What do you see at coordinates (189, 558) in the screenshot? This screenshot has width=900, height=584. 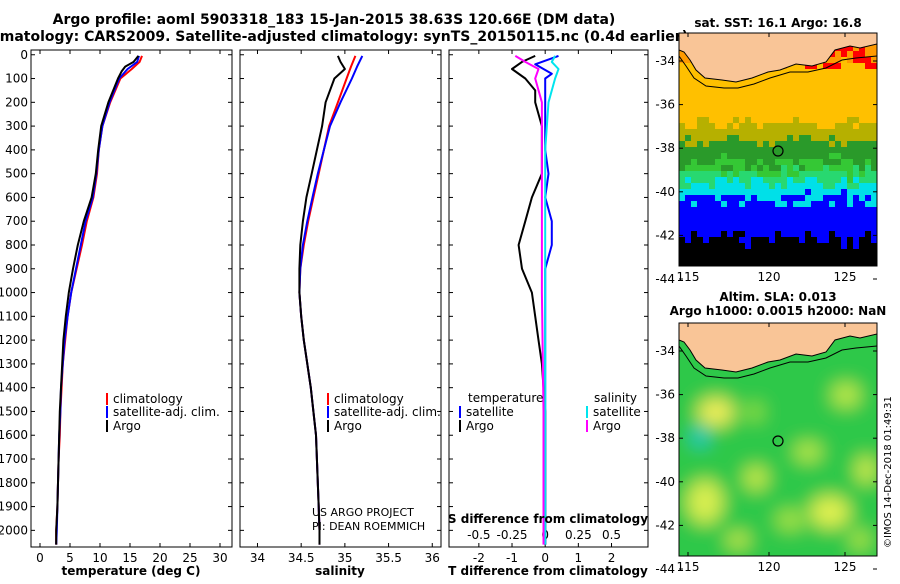 I see `x-tick-label: 25` at bounding box center [189, 558].